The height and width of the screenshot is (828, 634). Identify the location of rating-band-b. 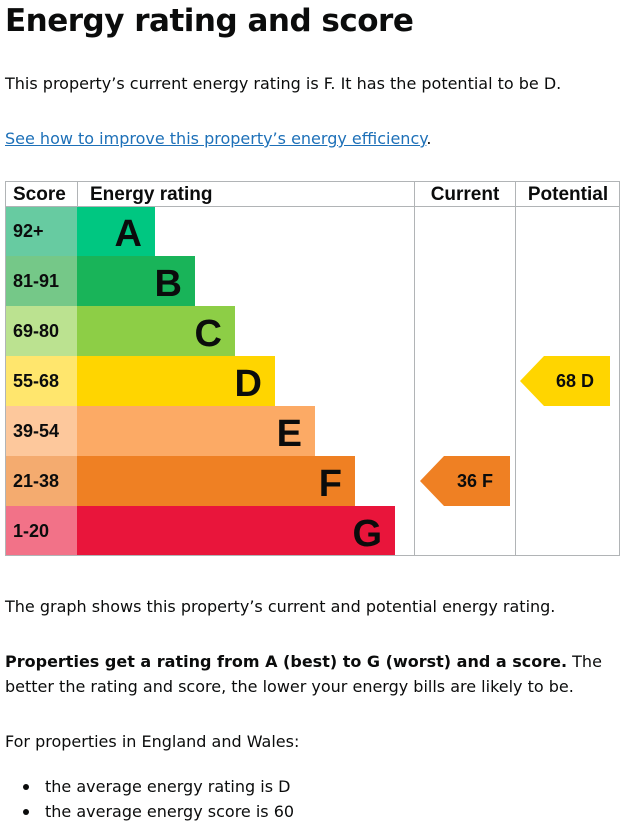
(136, 281).